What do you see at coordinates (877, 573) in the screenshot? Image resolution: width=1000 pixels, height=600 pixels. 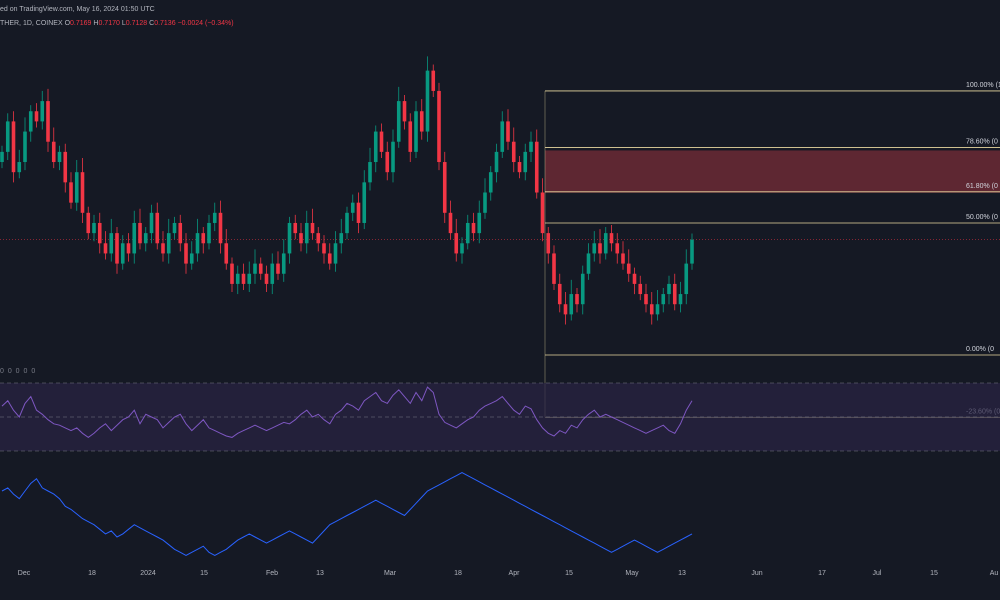 I see `x-axis-tick-label: Jul` at bounding box center [877, 573].